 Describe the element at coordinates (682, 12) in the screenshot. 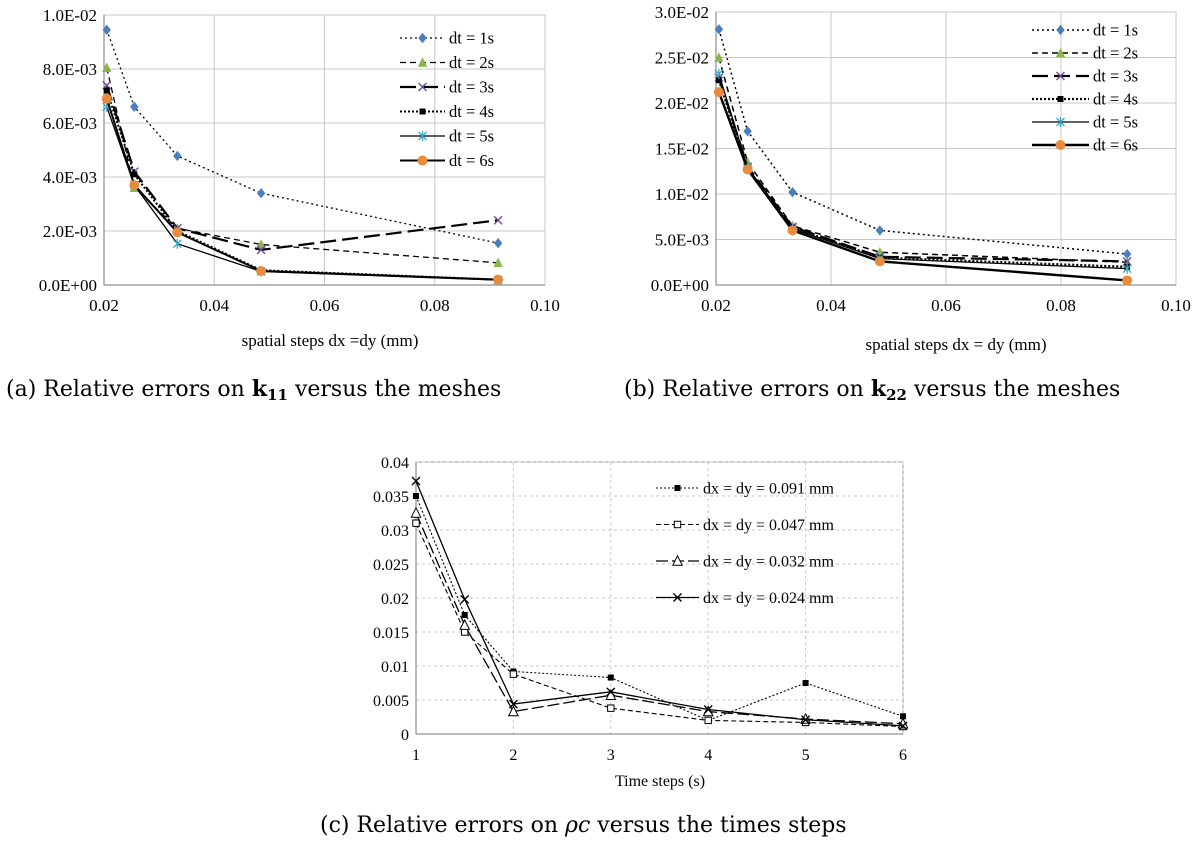

I see `y-tick-label: 3.0E-02` at that location.